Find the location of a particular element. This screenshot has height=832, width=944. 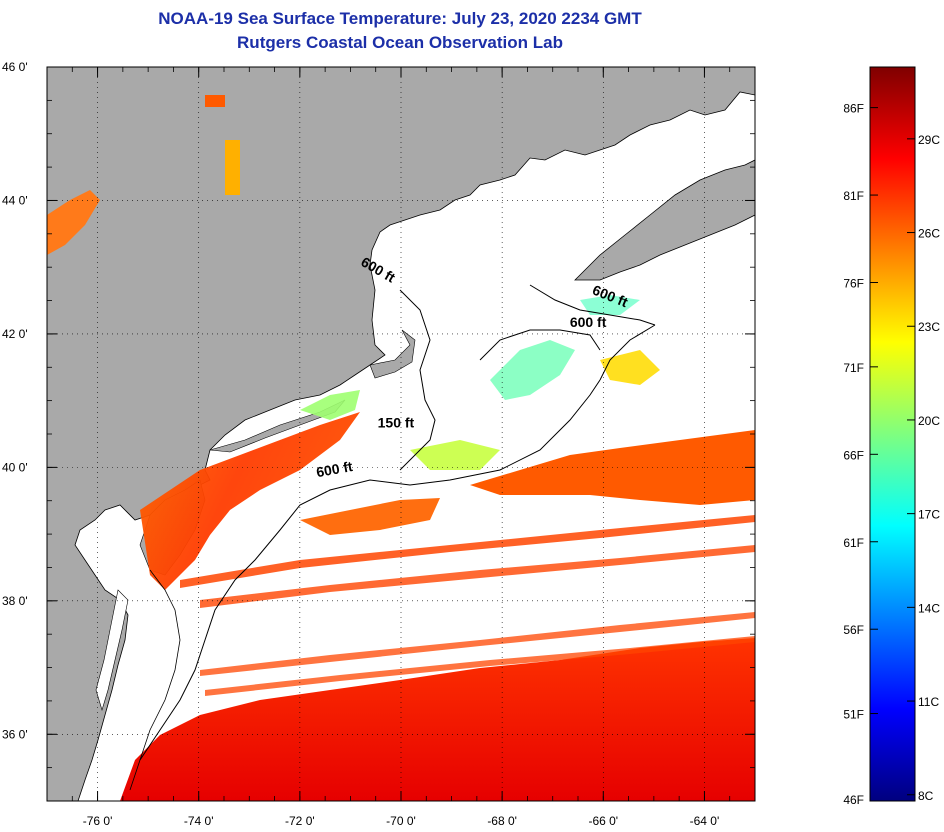

colorbar-c-label: 26C is located at coordinates (929, 234).